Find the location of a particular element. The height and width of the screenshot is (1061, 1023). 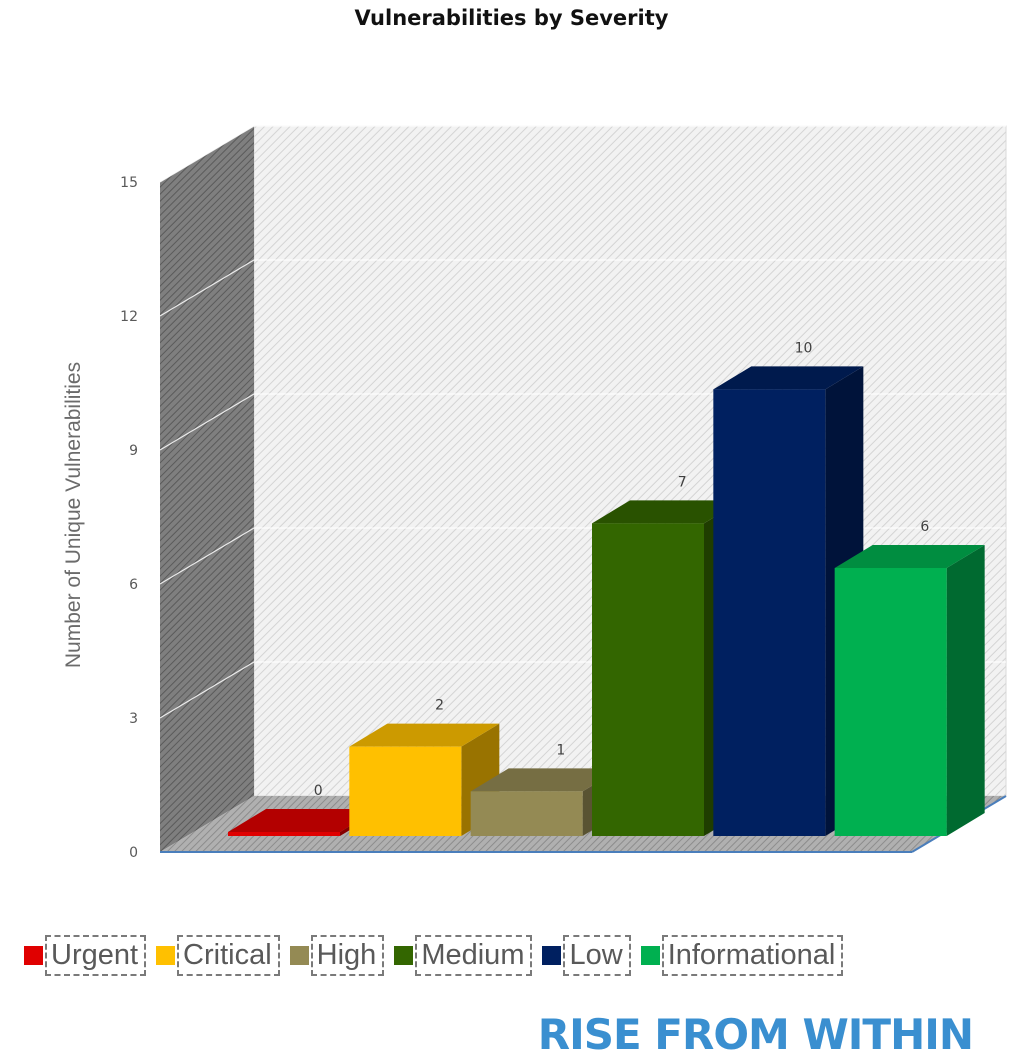

legend-item-high: High is located at coordinates (337, 955).